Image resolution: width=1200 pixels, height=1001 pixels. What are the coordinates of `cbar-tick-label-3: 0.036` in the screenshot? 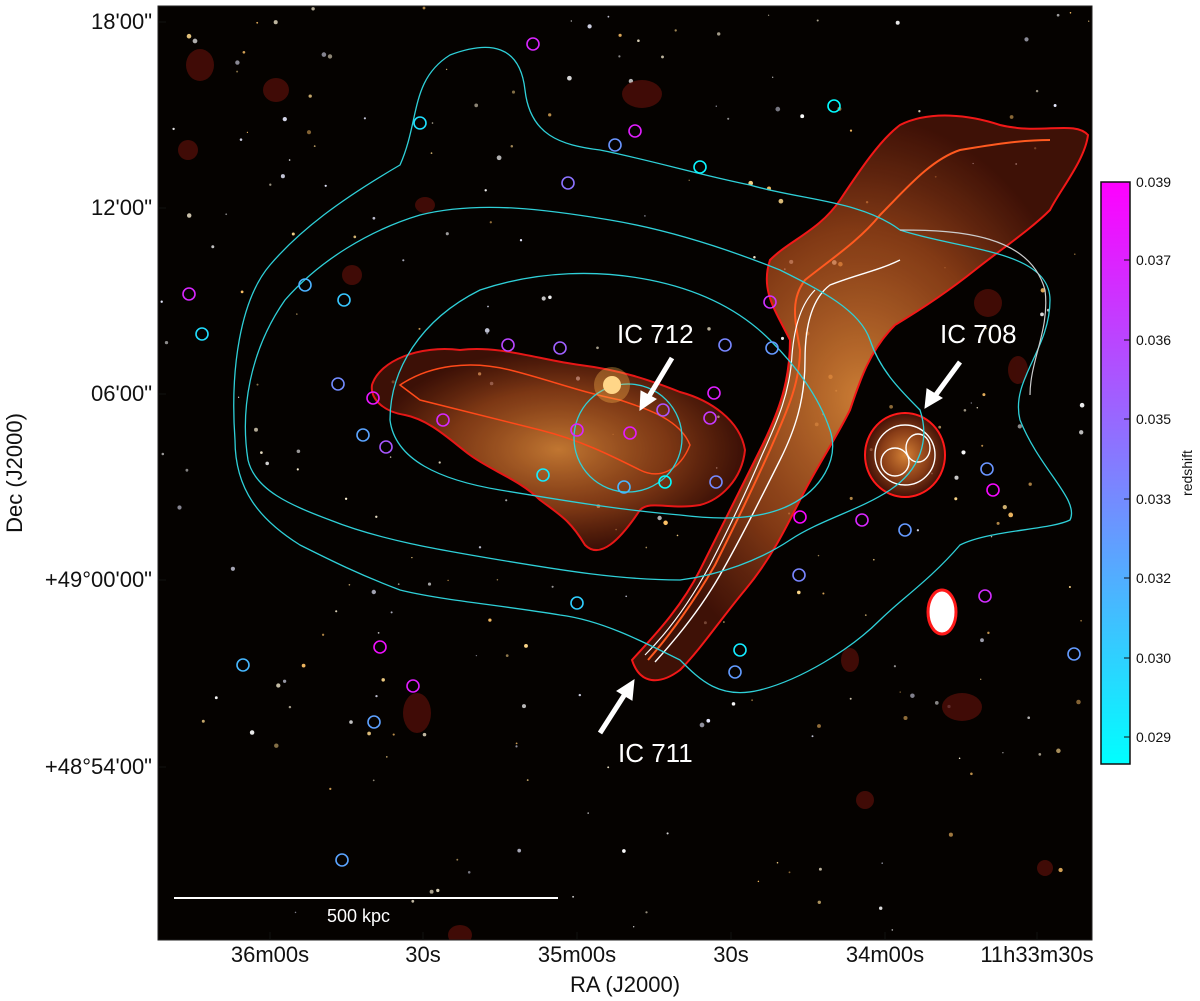 It's located at (1153, 340).